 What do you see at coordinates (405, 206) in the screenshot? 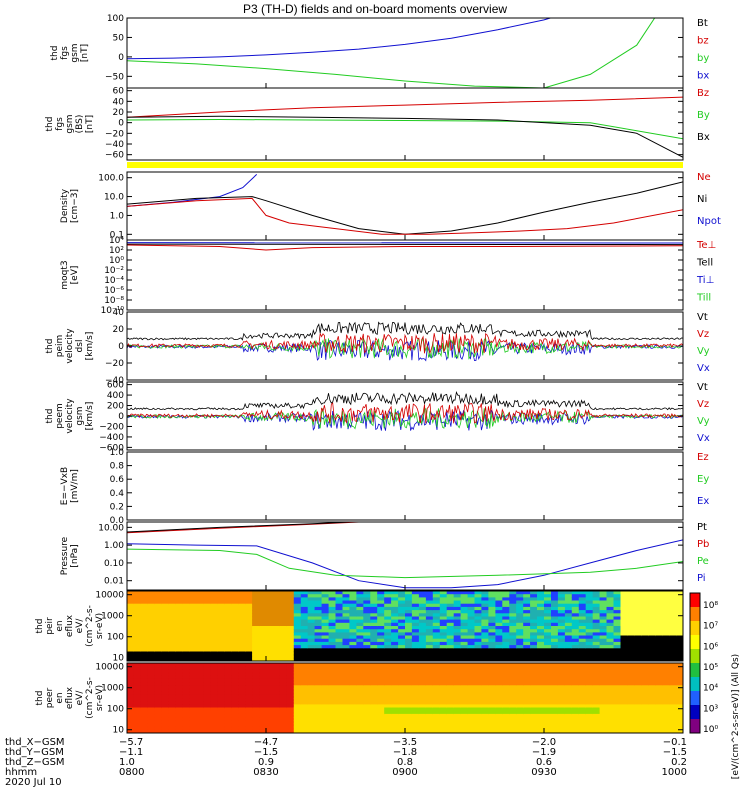
I see `panel-frame` at bounding box center [405, 206].